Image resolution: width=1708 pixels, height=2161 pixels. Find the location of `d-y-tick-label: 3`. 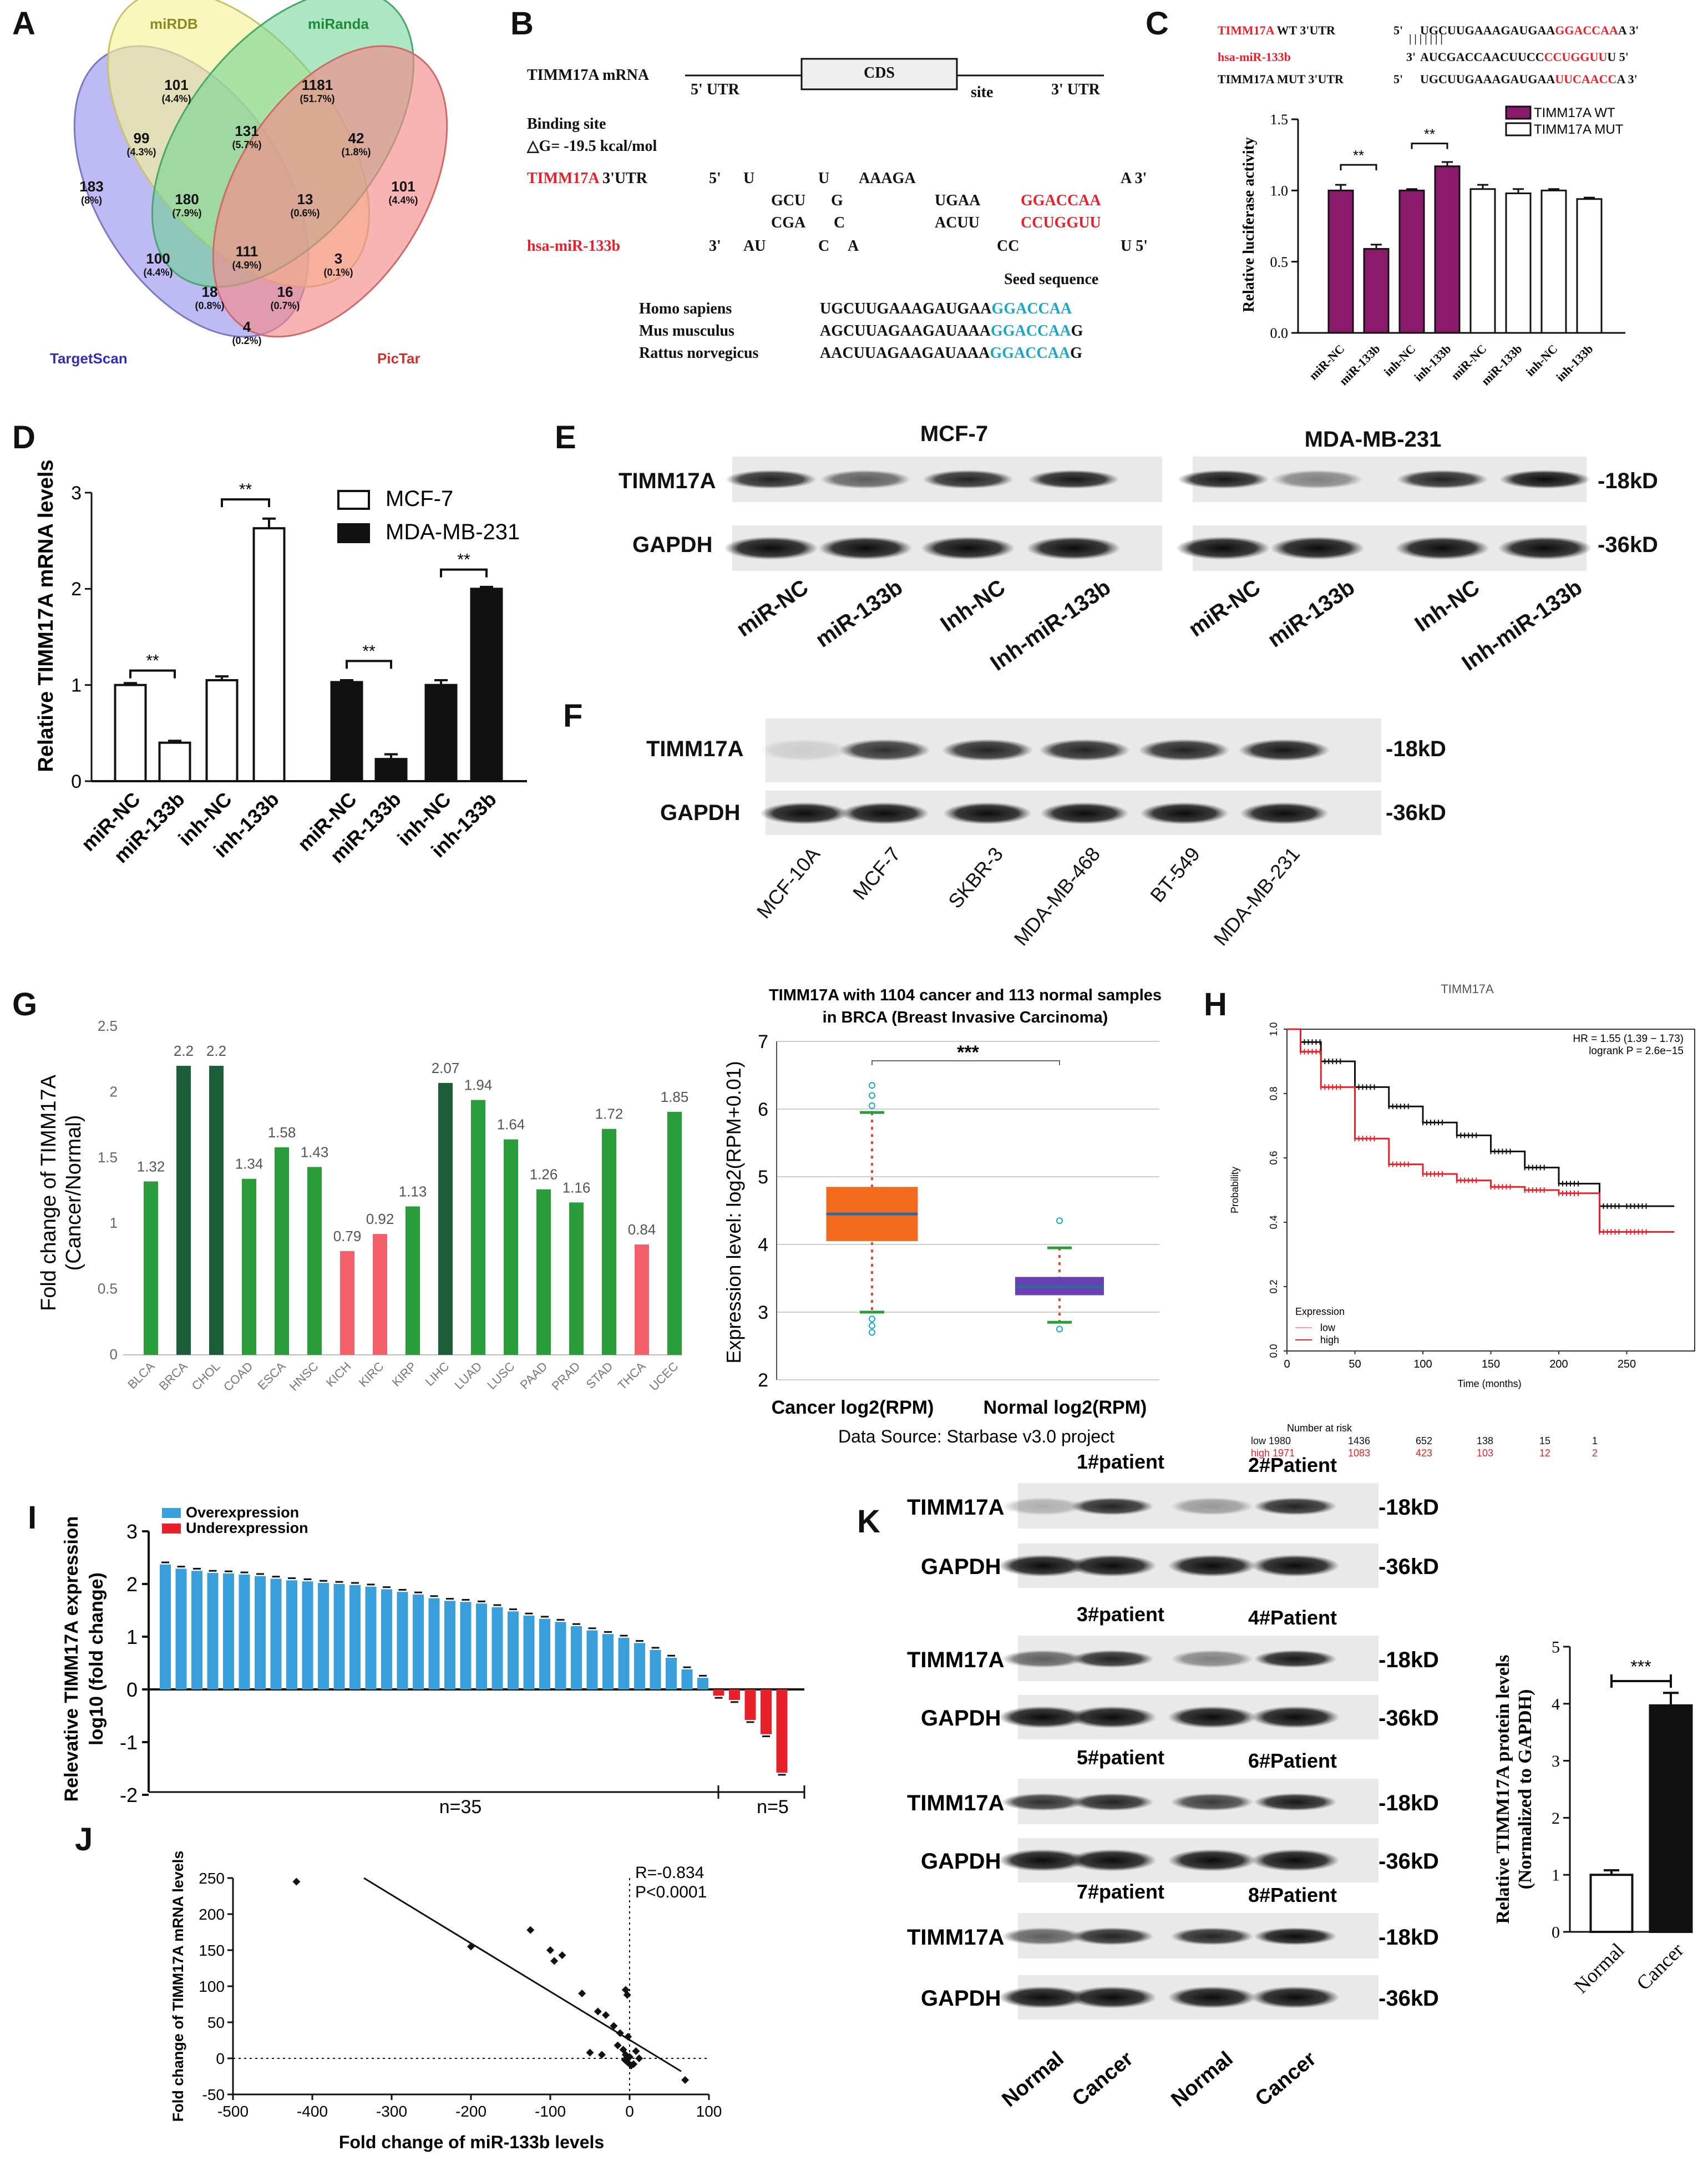

d-y-tick-label: 3 is located at coordinates (76, 493).